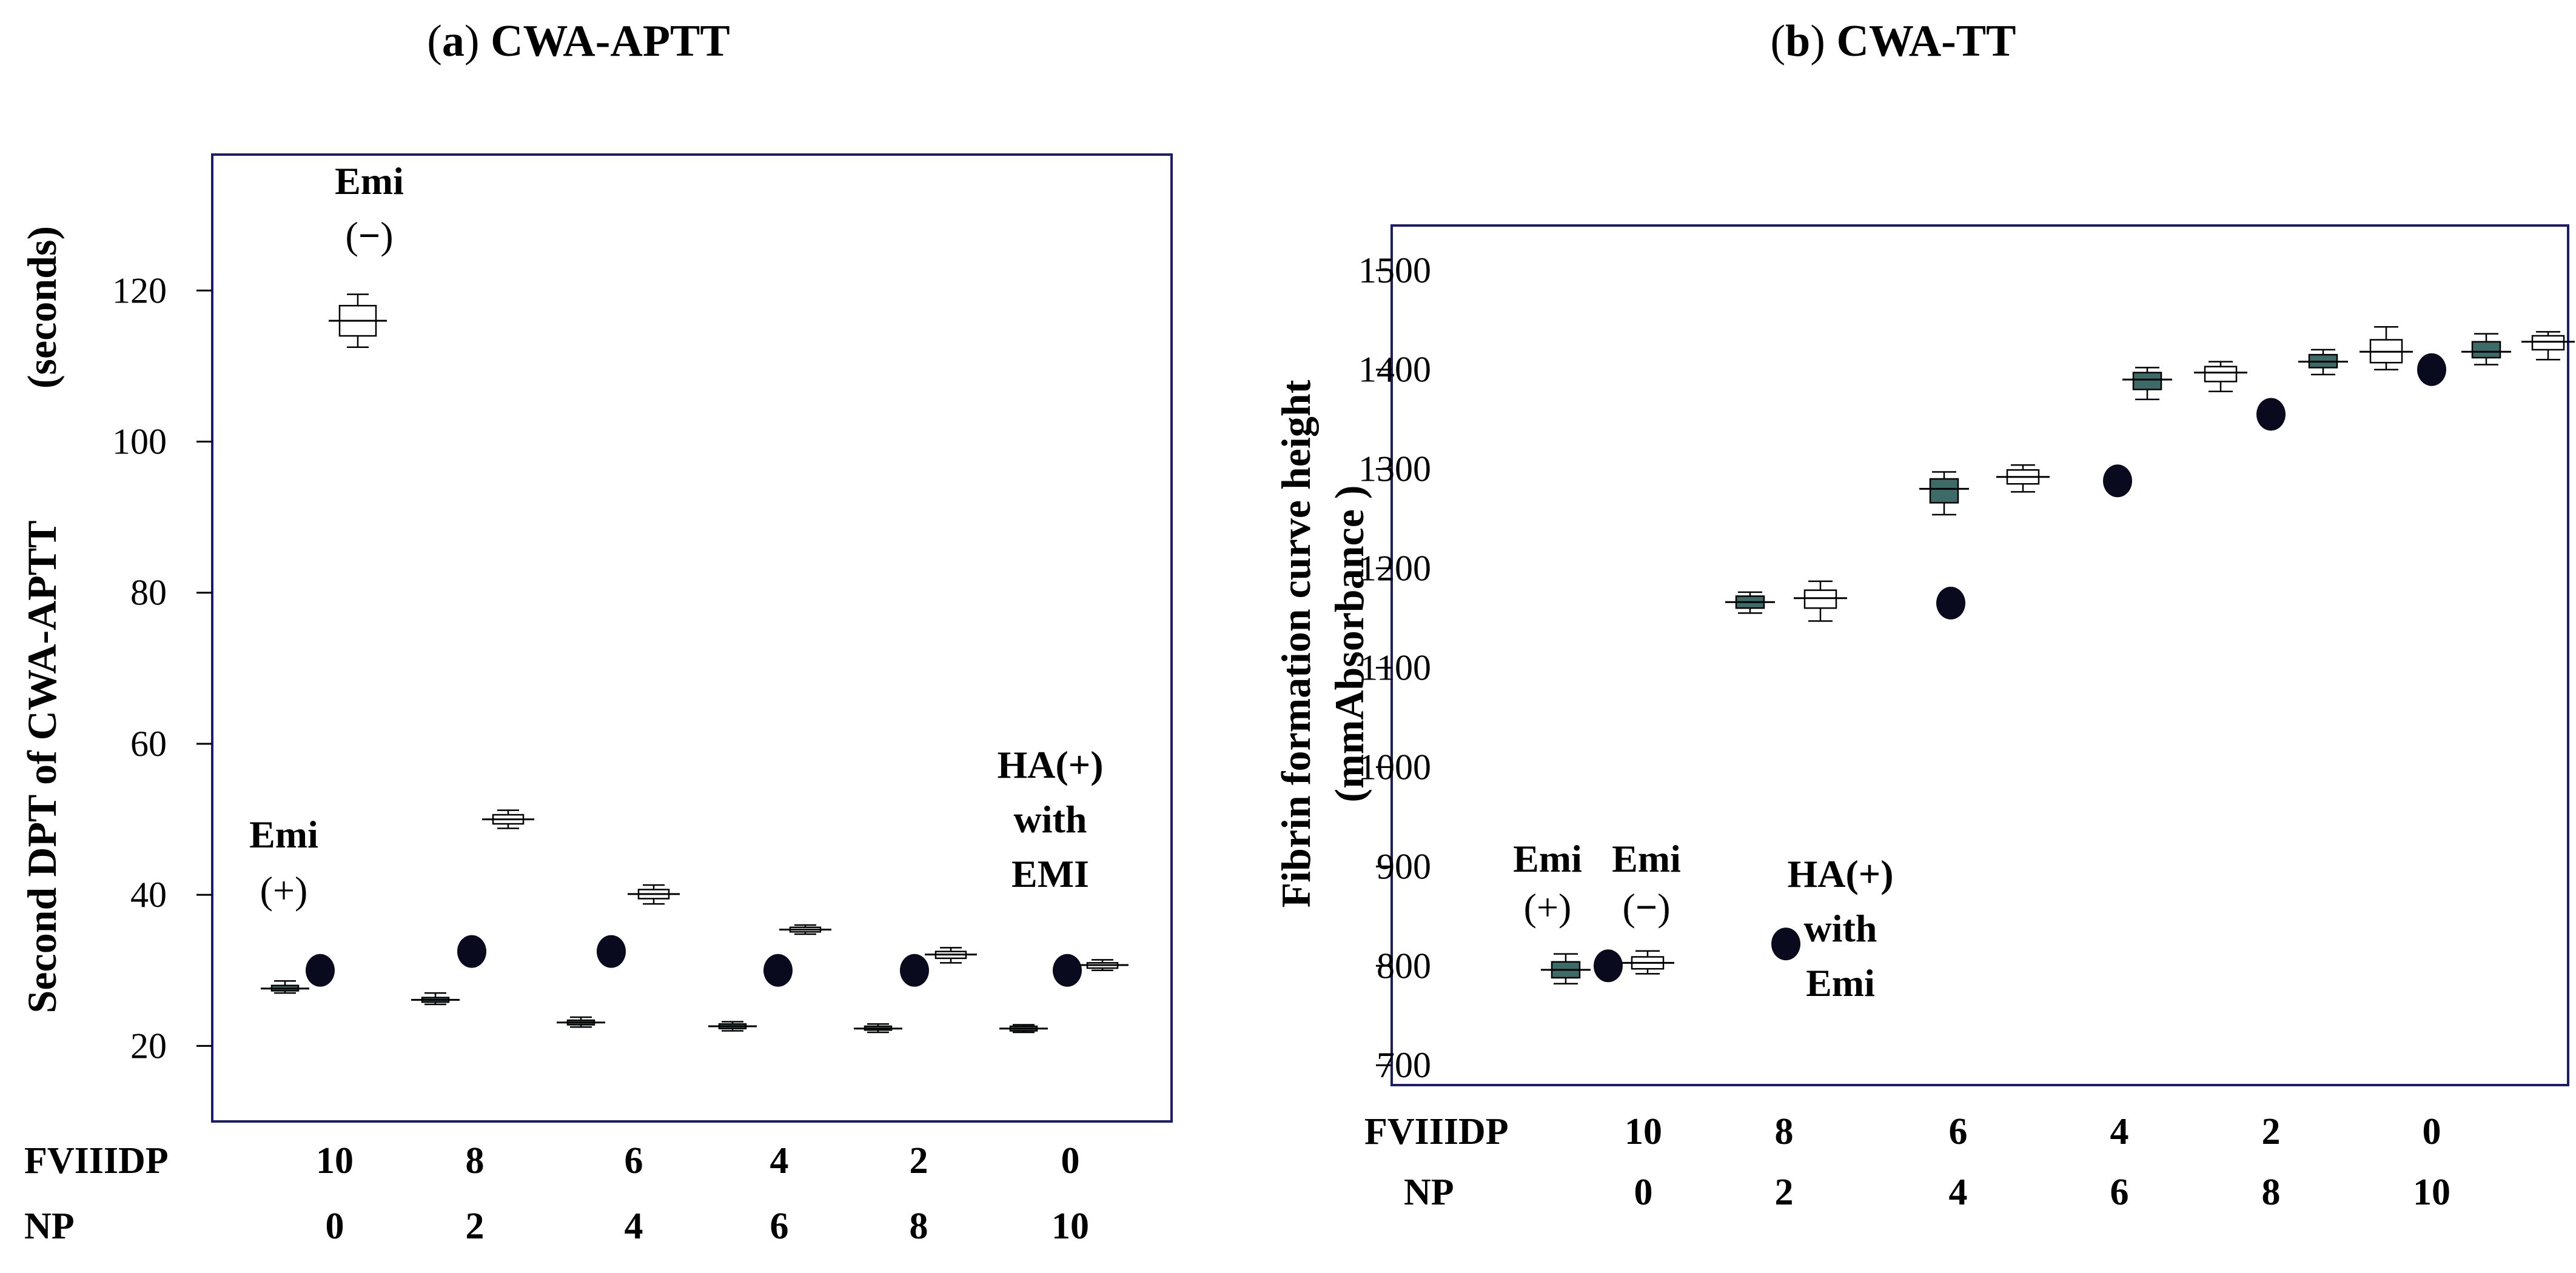 Image resolution: width=2576 pixels, height=1273 pixels. What do you see at coordinates (1646, 858) in the screenshot?
I see `panel-b-emi-minus-label: Emi` at bounding box center [1646, 858].